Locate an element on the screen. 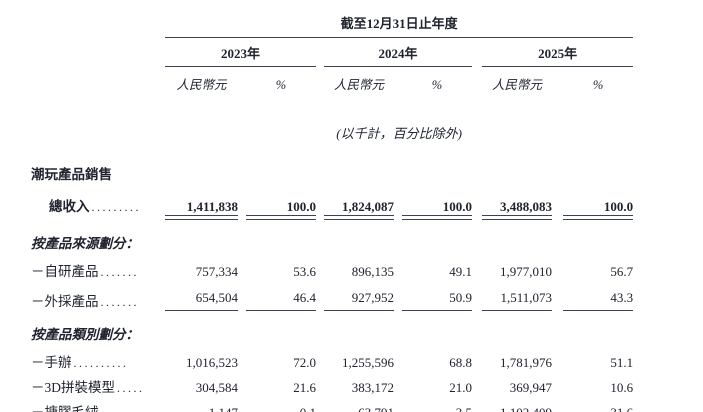  percent-header-2024: % is located at coordinates (437, 85).